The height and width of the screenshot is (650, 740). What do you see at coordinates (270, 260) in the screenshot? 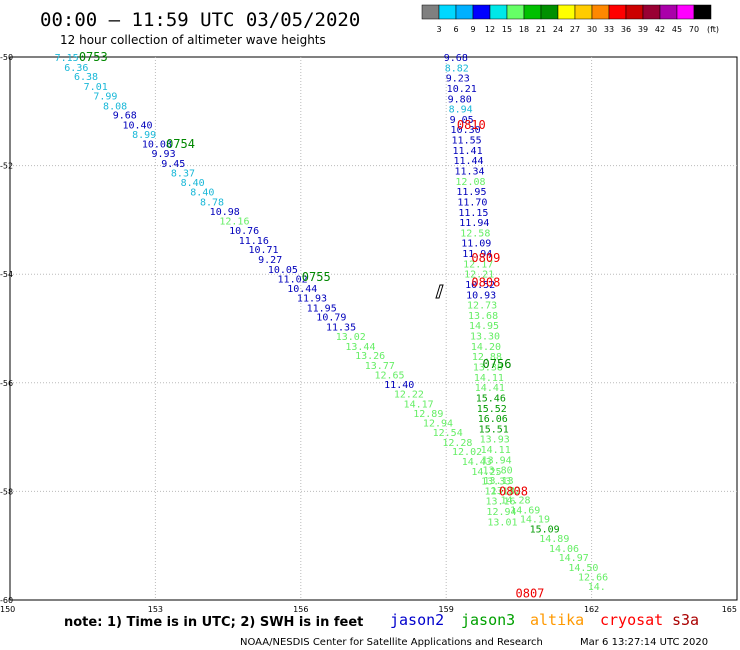
I see `swh-label: 9.27` at bounding box center [270, 260].